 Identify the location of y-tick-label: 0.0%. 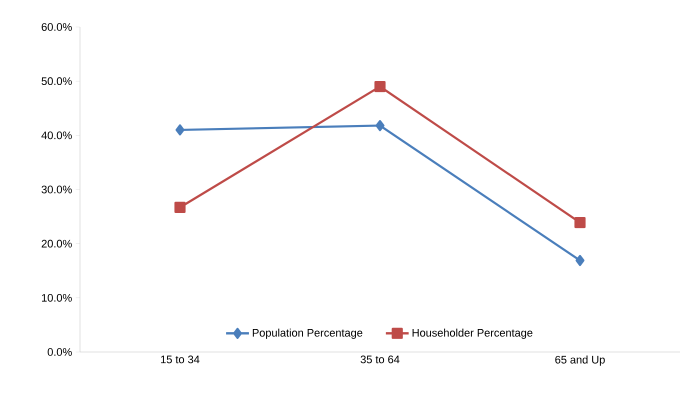
(60, 352).